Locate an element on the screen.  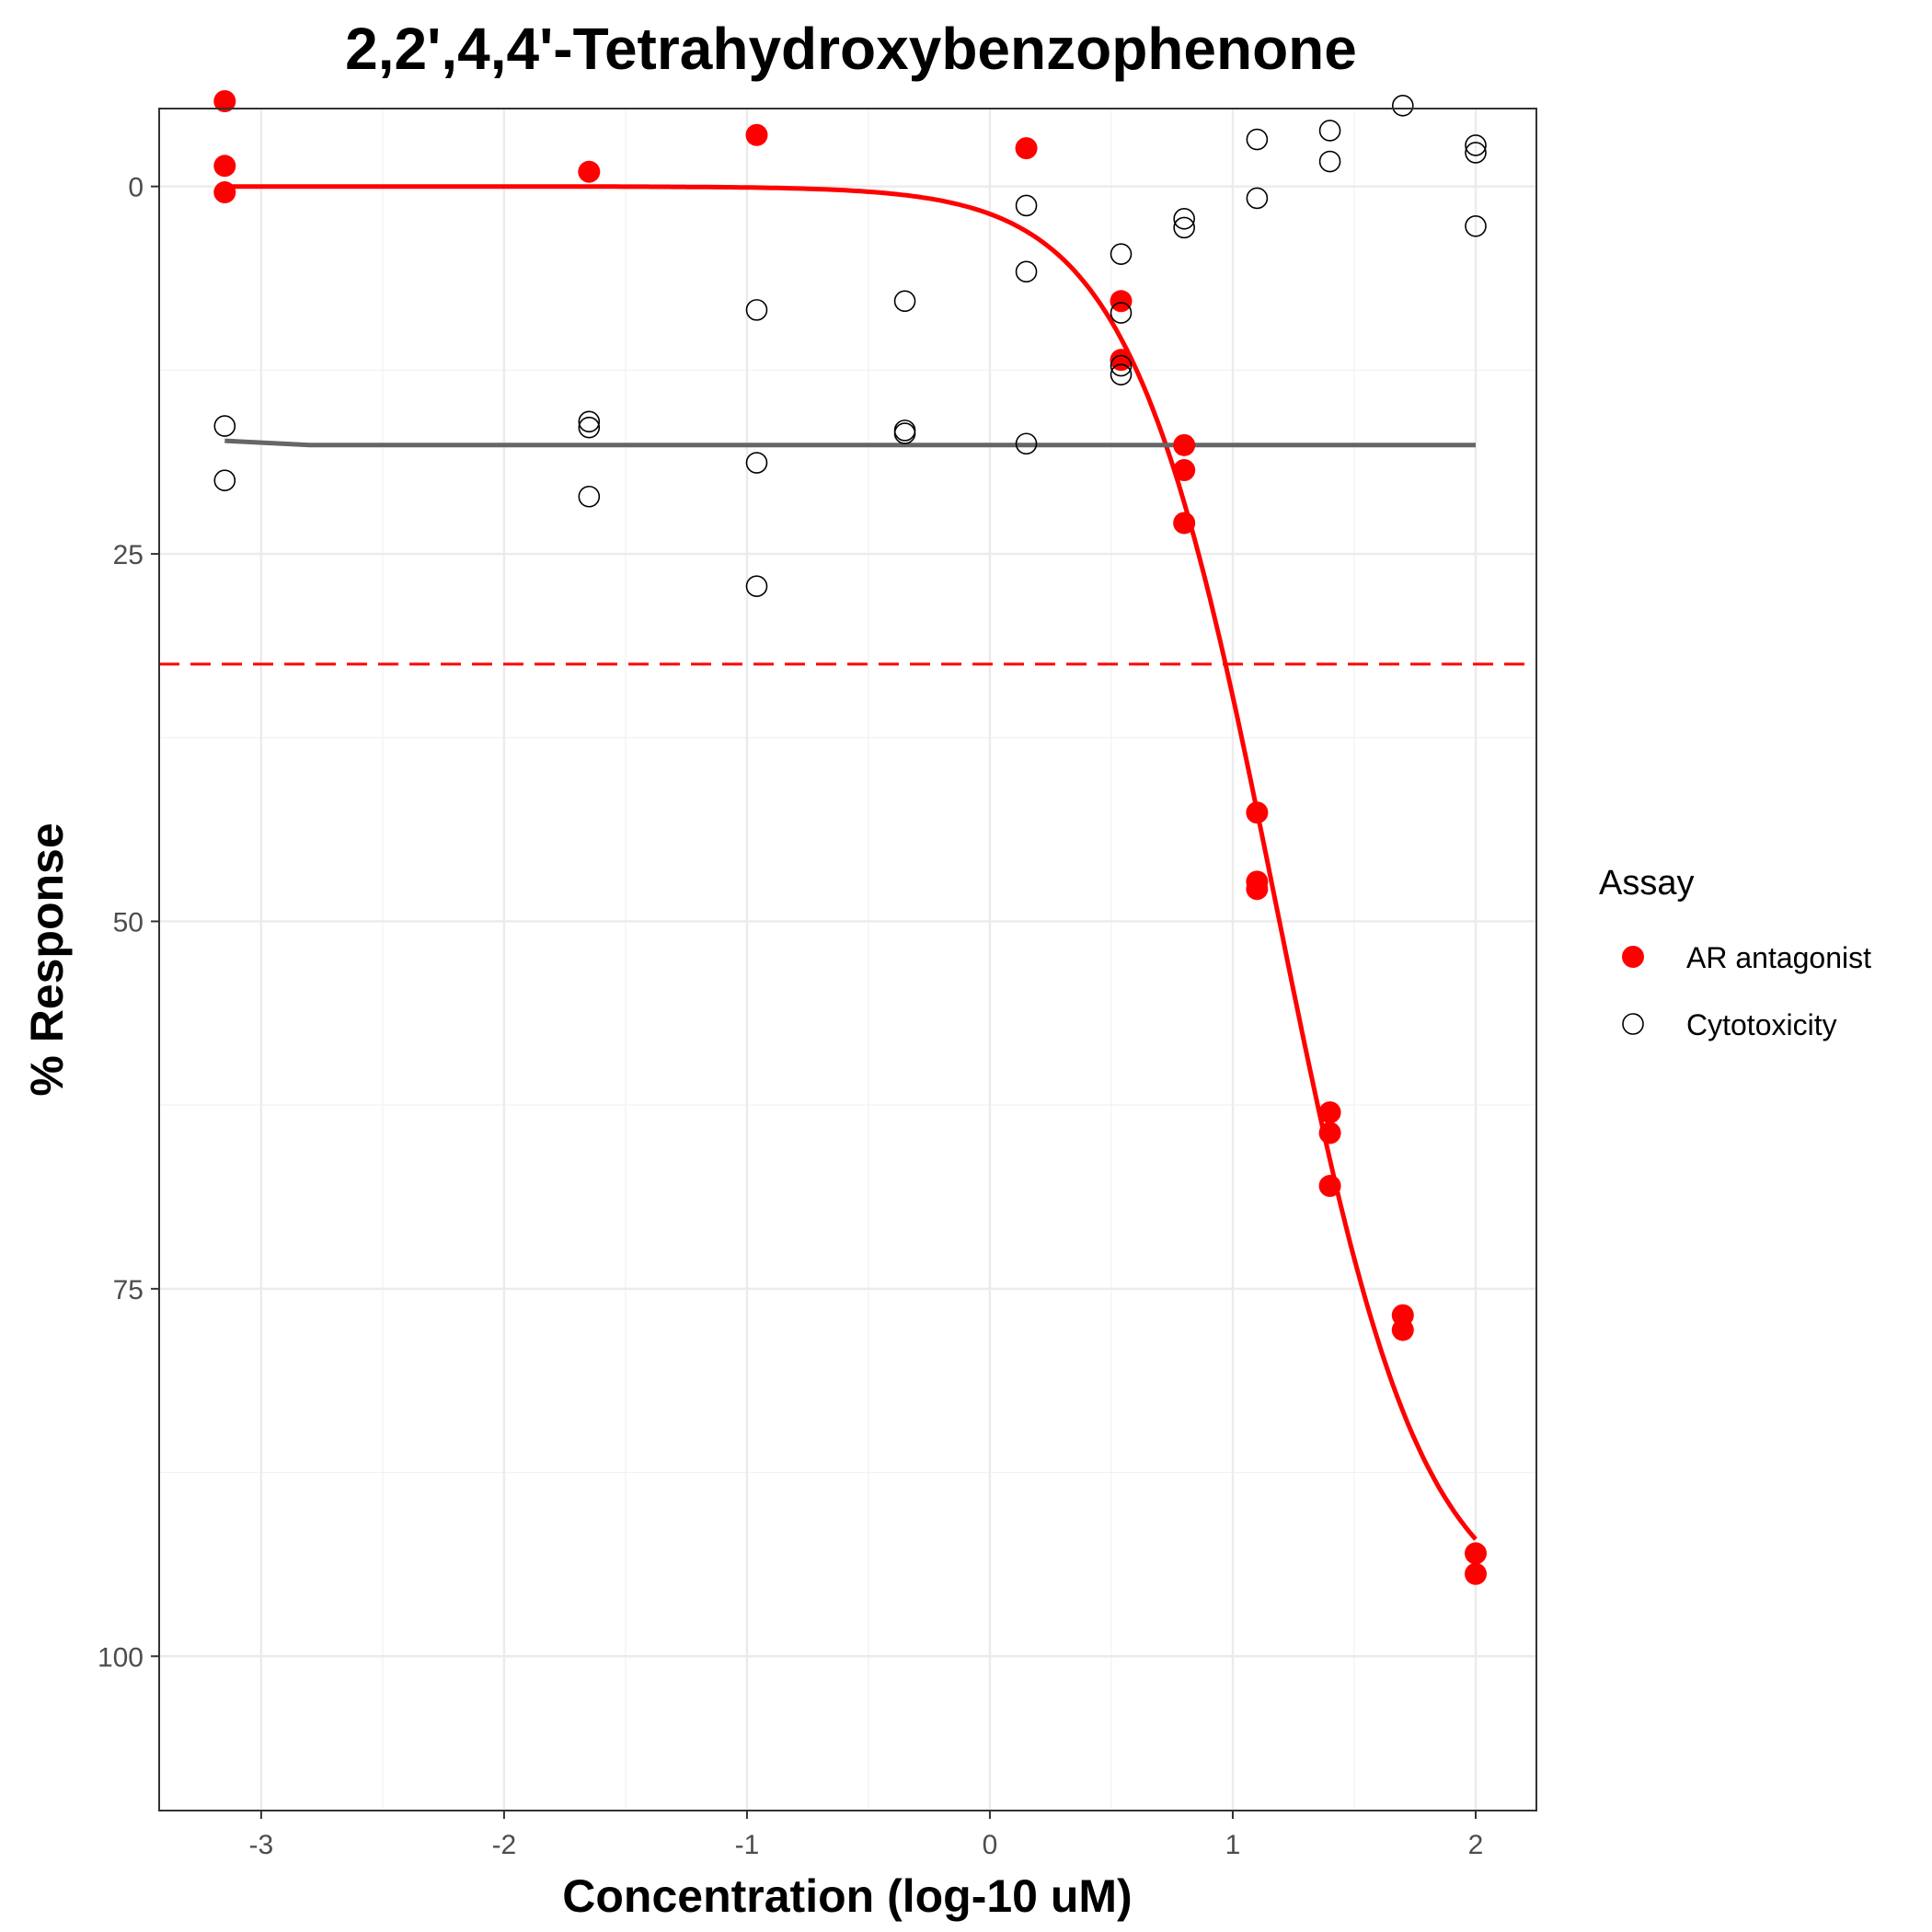
x-axis-title: Concentration (log-10 uM) is located at coordinates (847, 1896).